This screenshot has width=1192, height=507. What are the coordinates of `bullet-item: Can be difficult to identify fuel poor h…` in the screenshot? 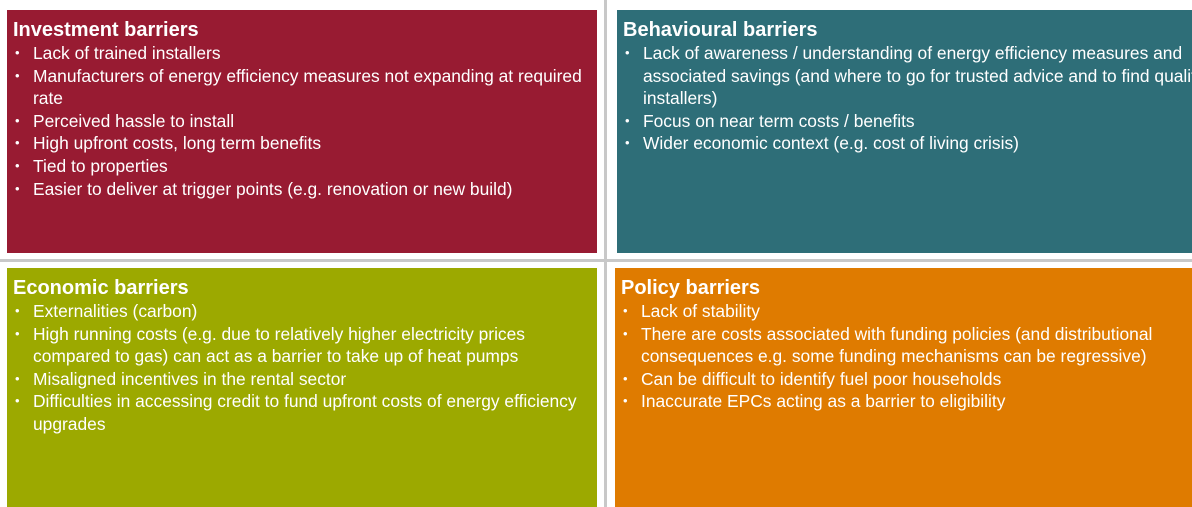 It's located at (906, 379).